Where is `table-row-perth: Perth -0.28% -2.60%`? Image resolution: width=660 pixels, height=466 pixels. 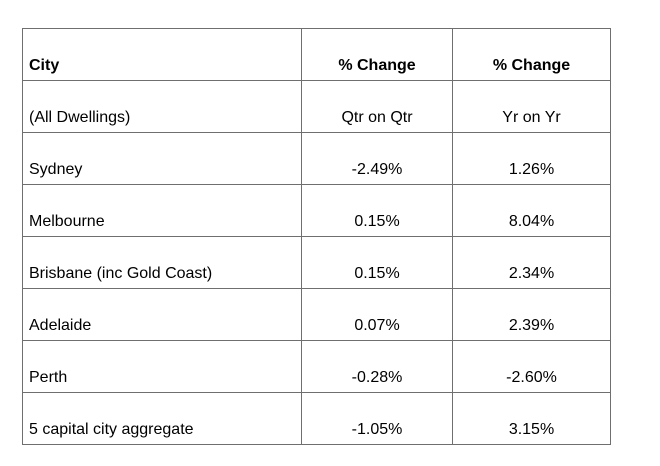
table-row-perth: Perth -0.28% -2.60% is located at coordinates (316, 366).